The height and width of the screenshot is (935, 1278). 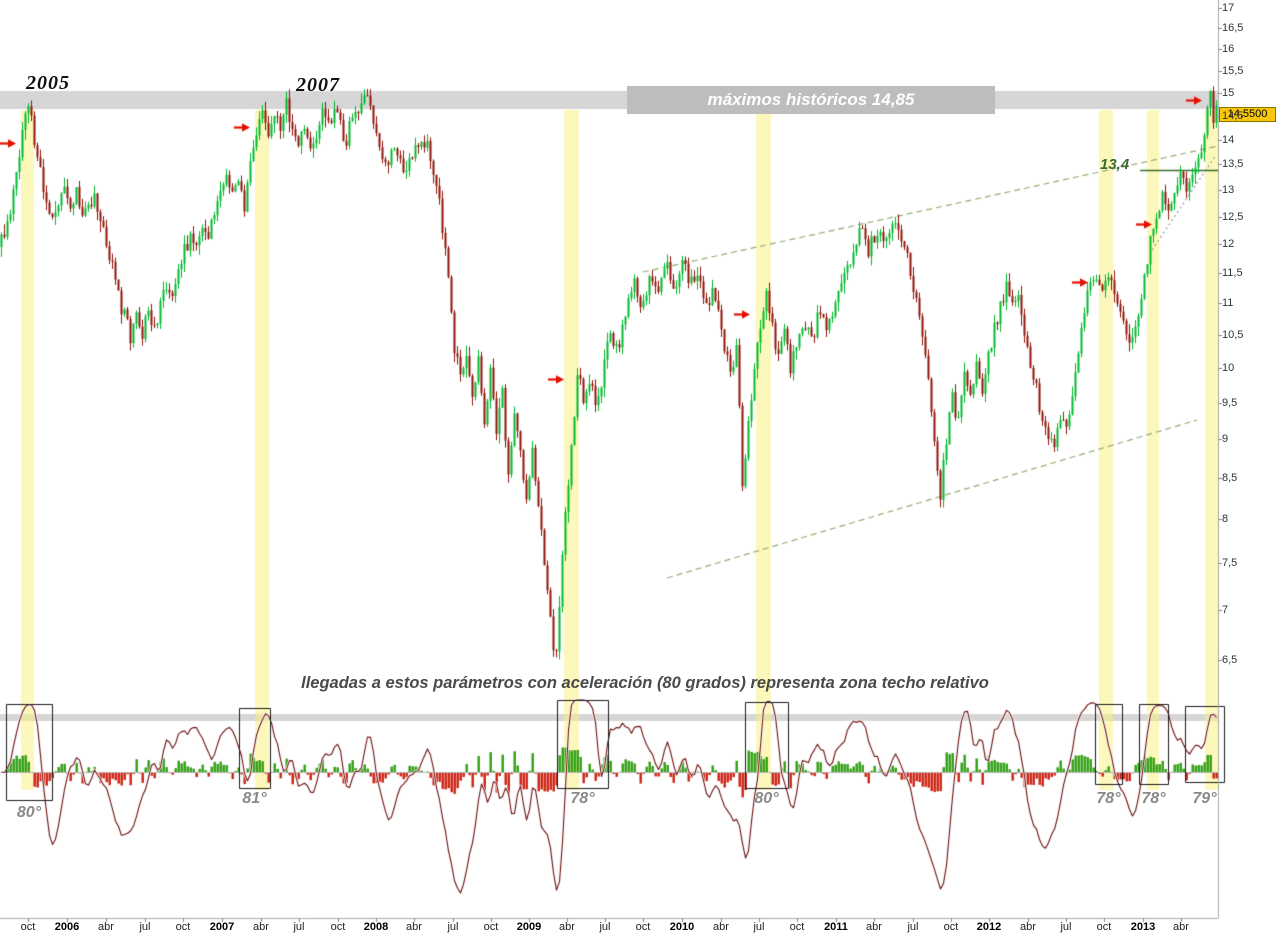 I want to click on y-axis-tick-label: 7, so click(x=1225, y=609).